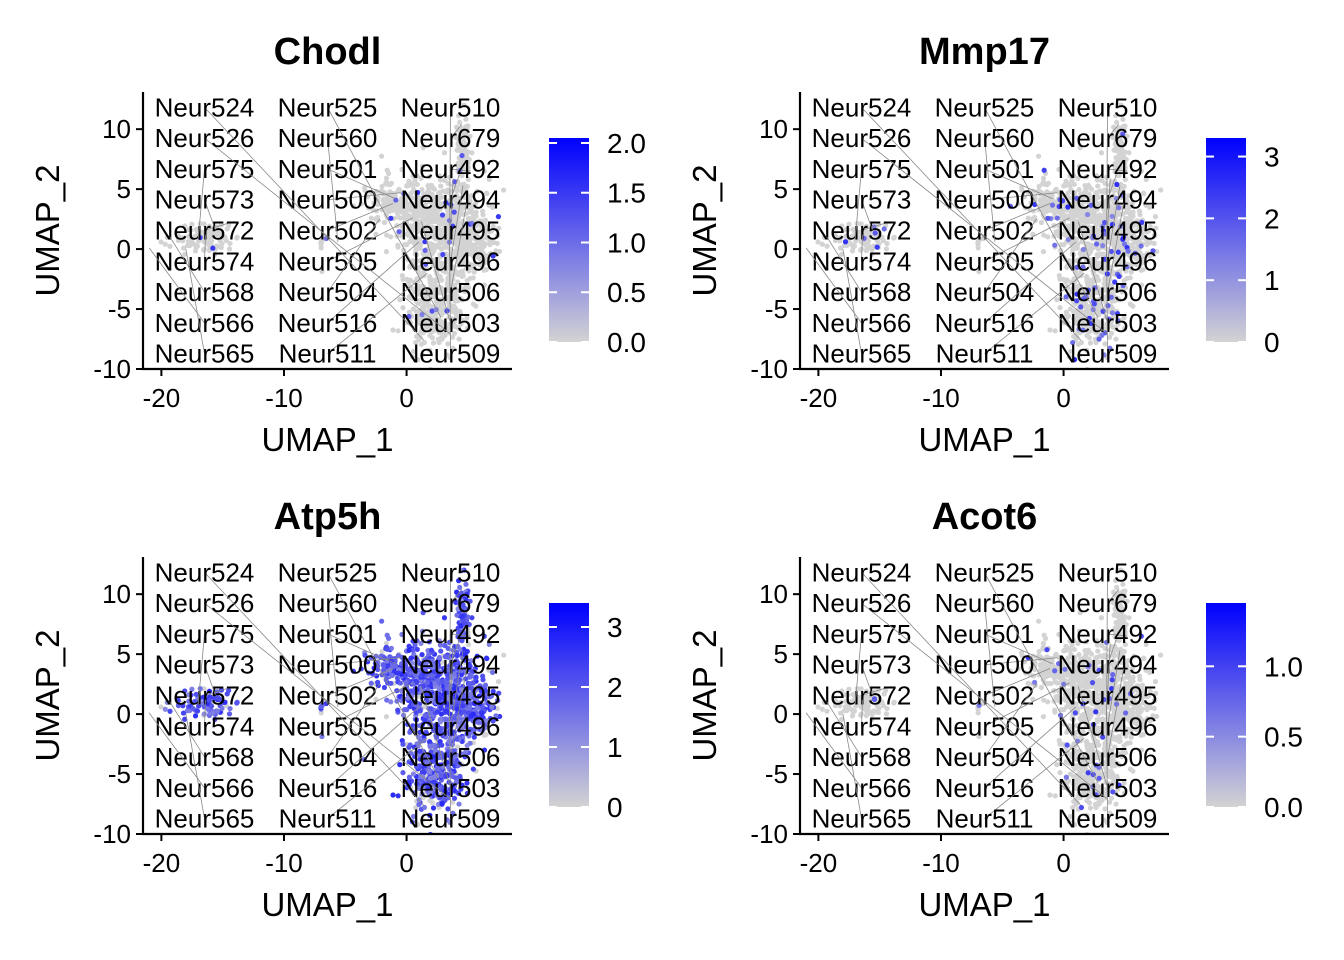  I want to click on cluster-label: Neur504, so click(328, 292).